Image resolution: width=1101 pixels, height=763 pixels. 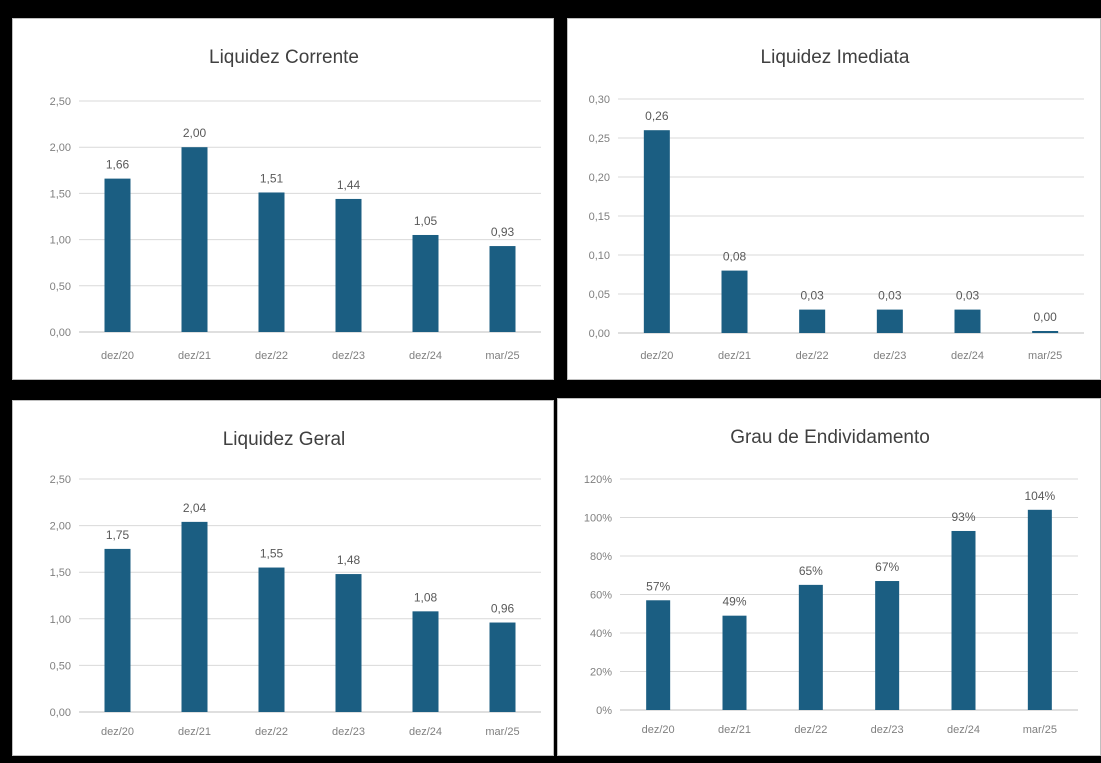 I want to click on y-tick-label: 0,10, so click(x=599, y=256).